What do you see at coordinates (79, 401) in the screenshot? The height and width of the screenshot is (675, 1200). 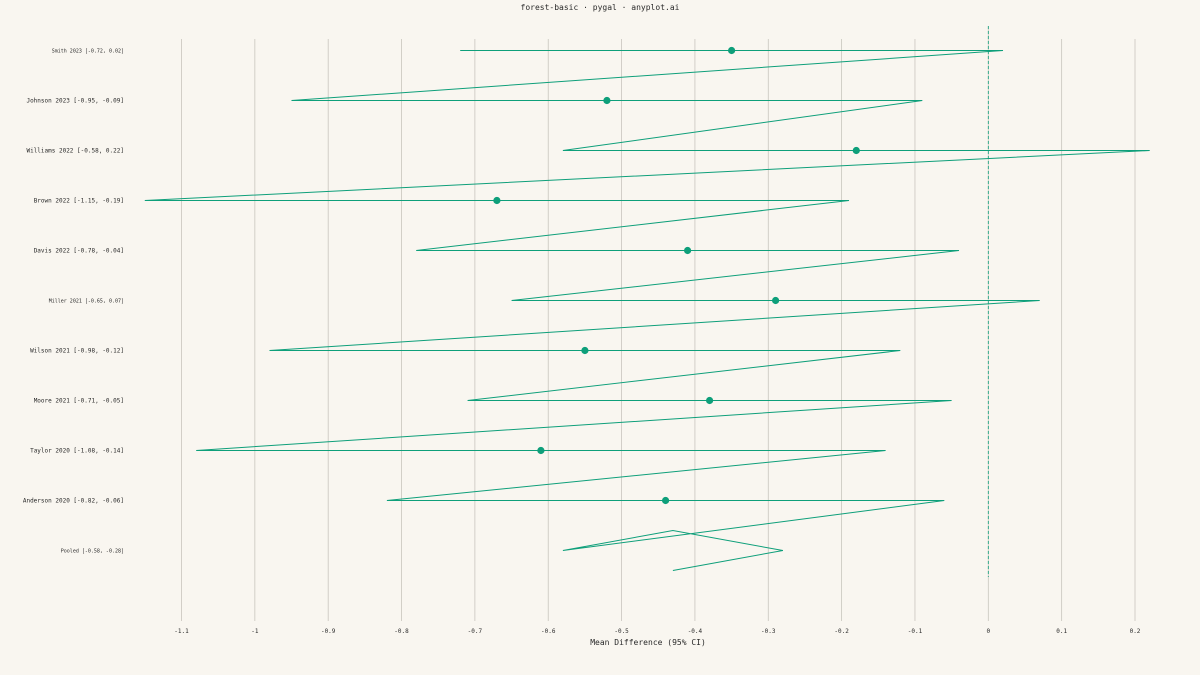 I see `study-label: Moore 2021 [-0.71, -0.05]` at bounding box center [79, 401].